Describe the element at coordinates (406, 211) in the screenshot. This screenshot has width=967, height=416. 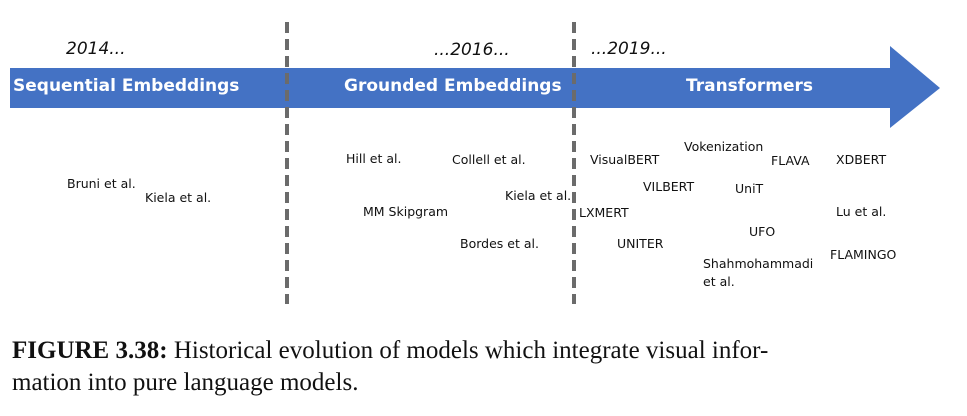
I see `model-mm-skipgram: MM Skipgram` at that location.